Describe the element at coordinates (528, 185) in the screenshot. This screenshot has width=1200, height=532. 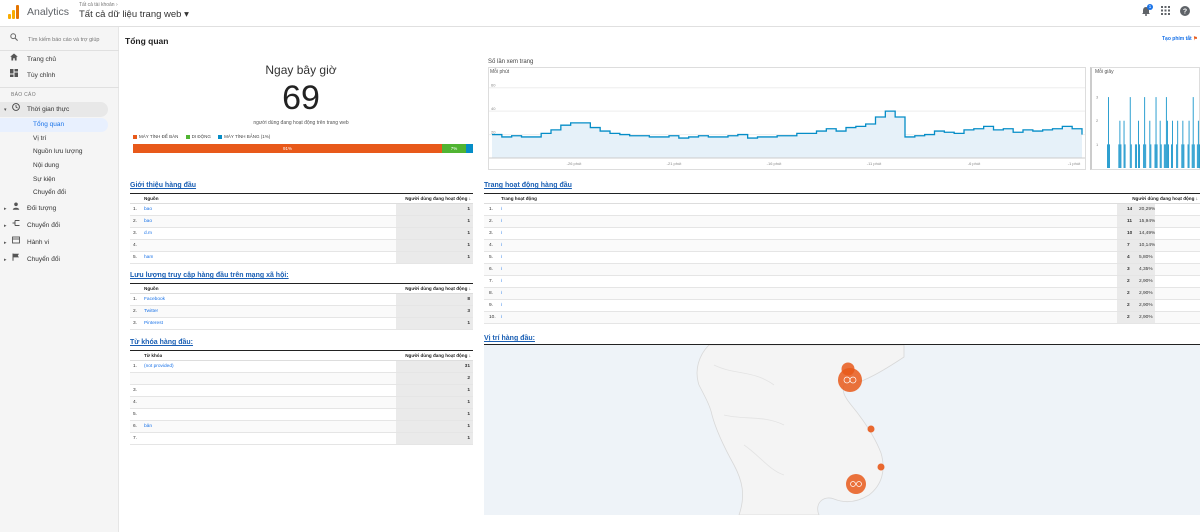
I see `top-pages-title: Trang hoạt động hàng đầu` at that location.